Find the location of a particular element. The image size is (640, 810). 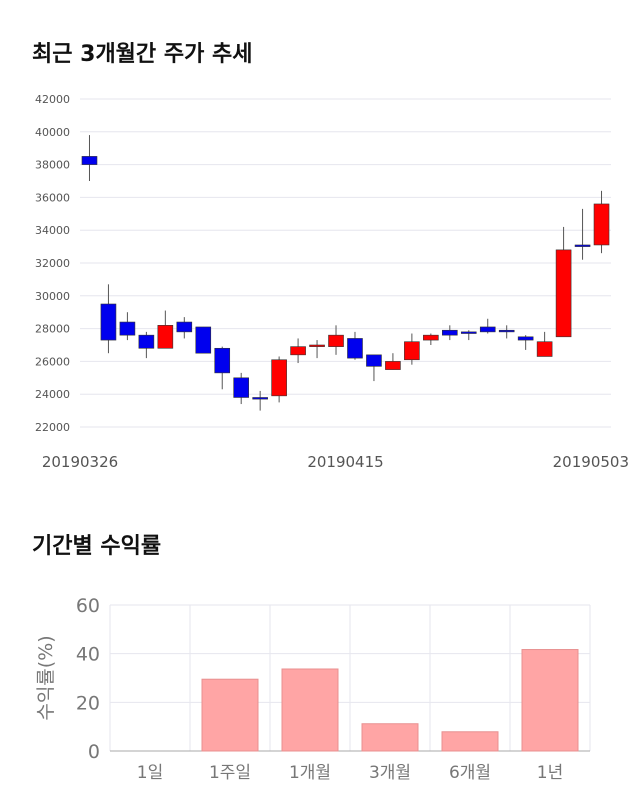

price-trend-title: 최근 3개월간 주가 추세 is located at coordinates (142, 54).